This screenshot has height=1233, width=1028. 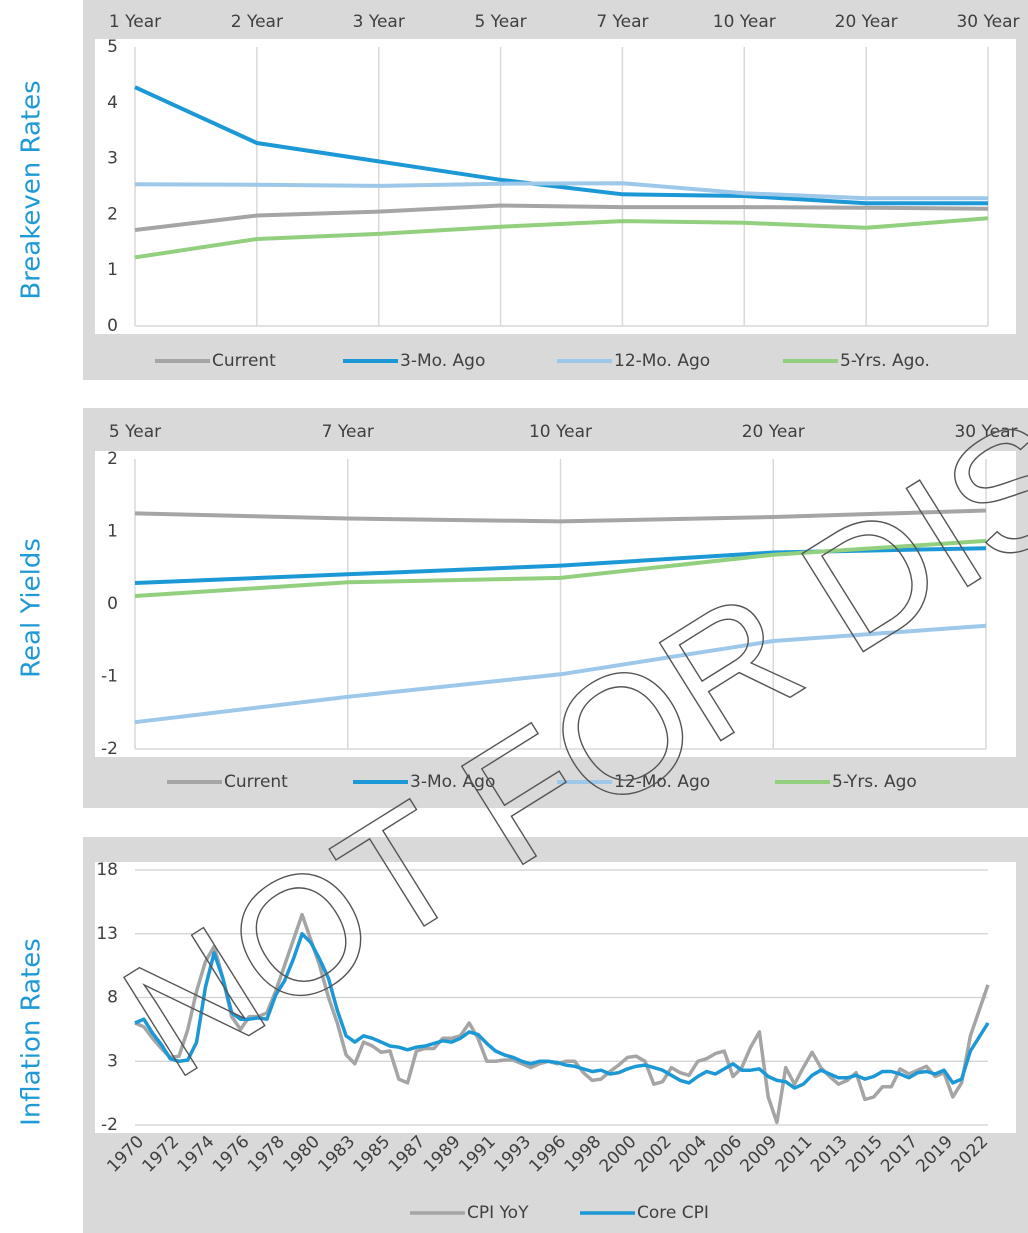 What do you see at coordinates (32, 608) in the screenshot?
I see `axis-title: Real Yields` at bounding box center [32, 608].